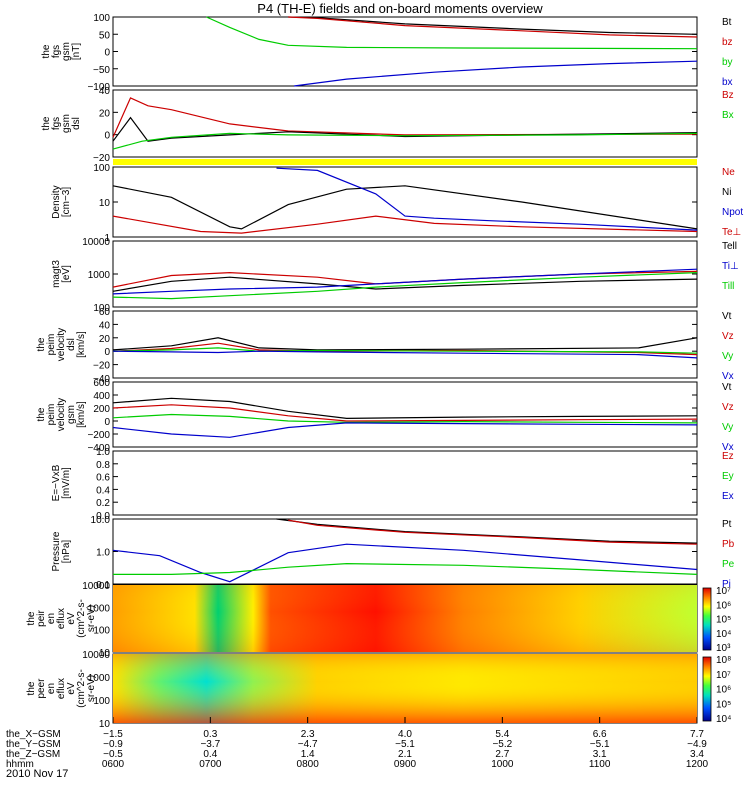 This screenshot has height=800, width=750. Describe the element at coordinates (76, 123) in the screenshot. I see `y-label-line: dsl` at that location.